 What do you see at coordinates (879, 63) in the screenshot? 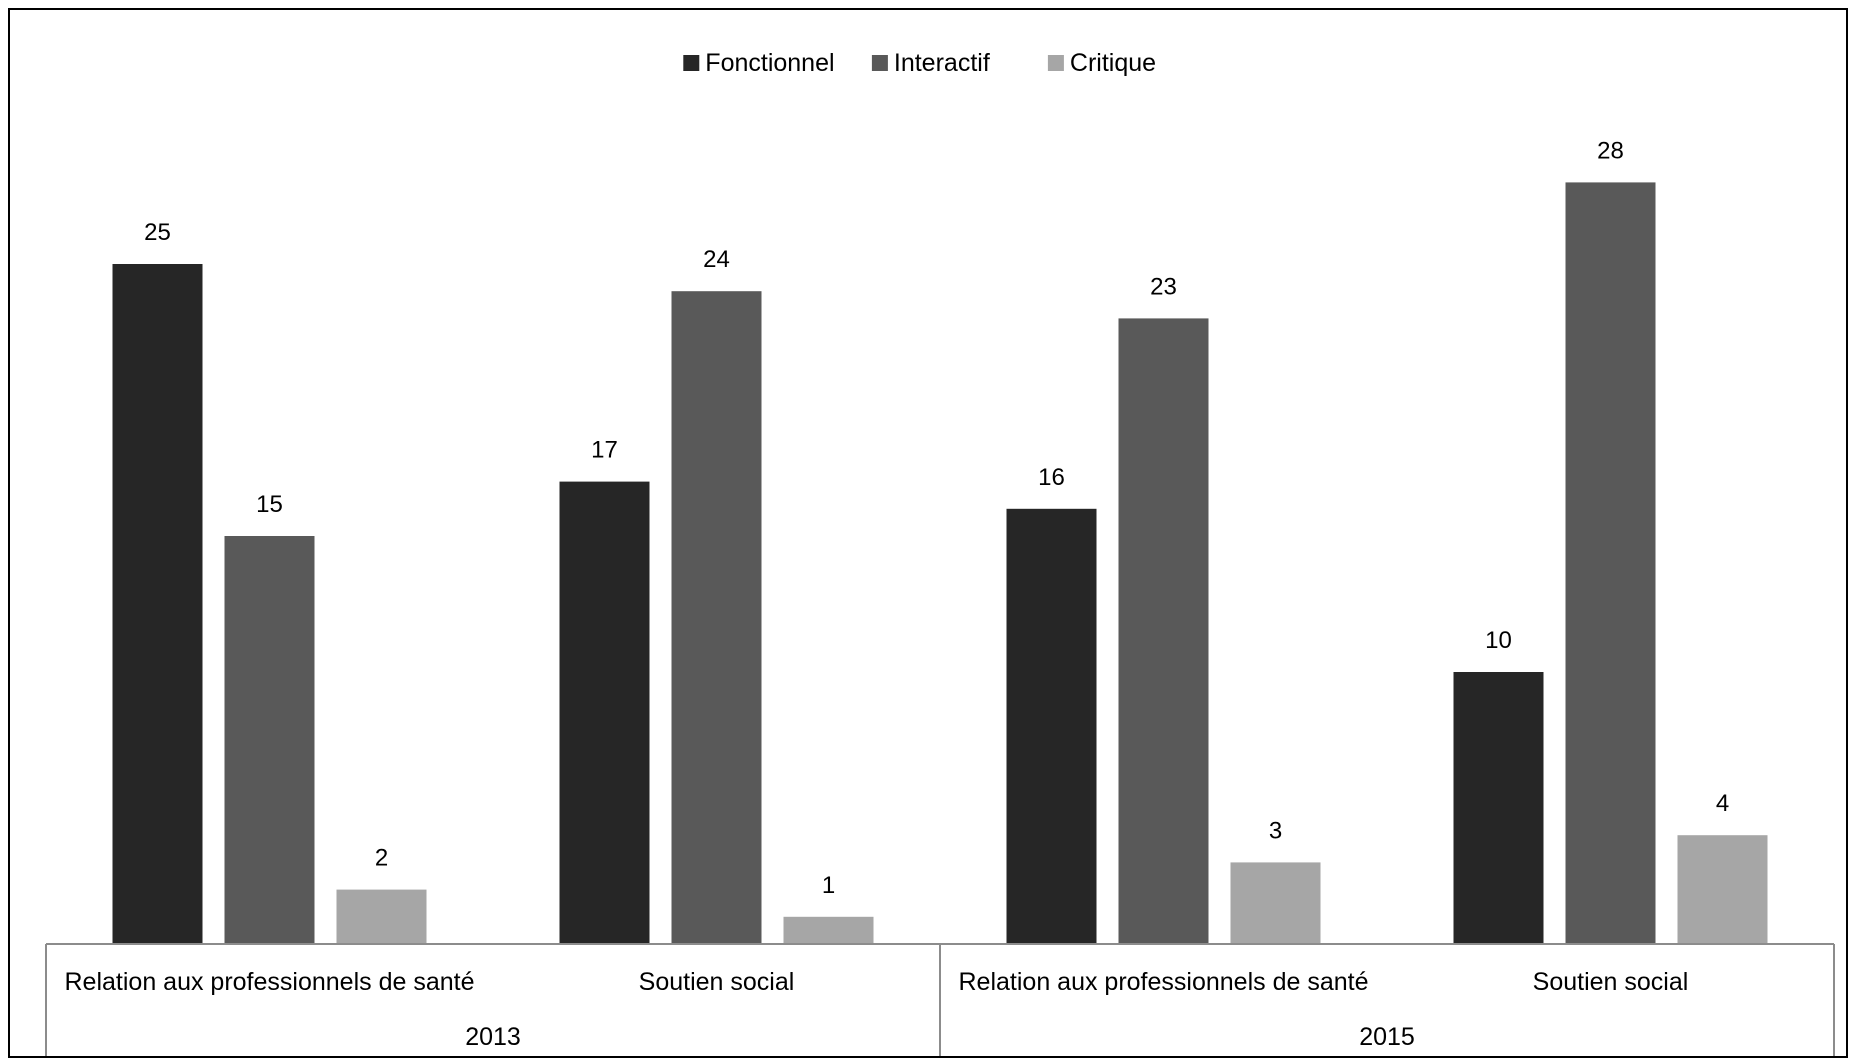
I see `legend-swatch-interactif` at bounding box center [879, 63].